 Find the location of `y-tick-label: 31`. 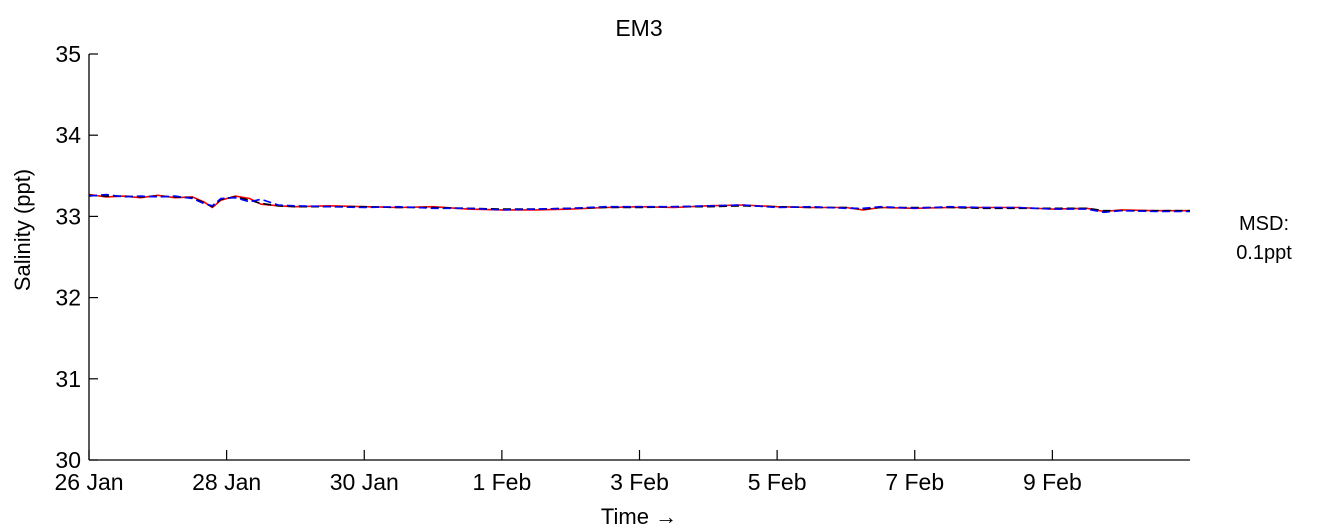

y-tick-label: 31 is located at coordinates (68, 379).